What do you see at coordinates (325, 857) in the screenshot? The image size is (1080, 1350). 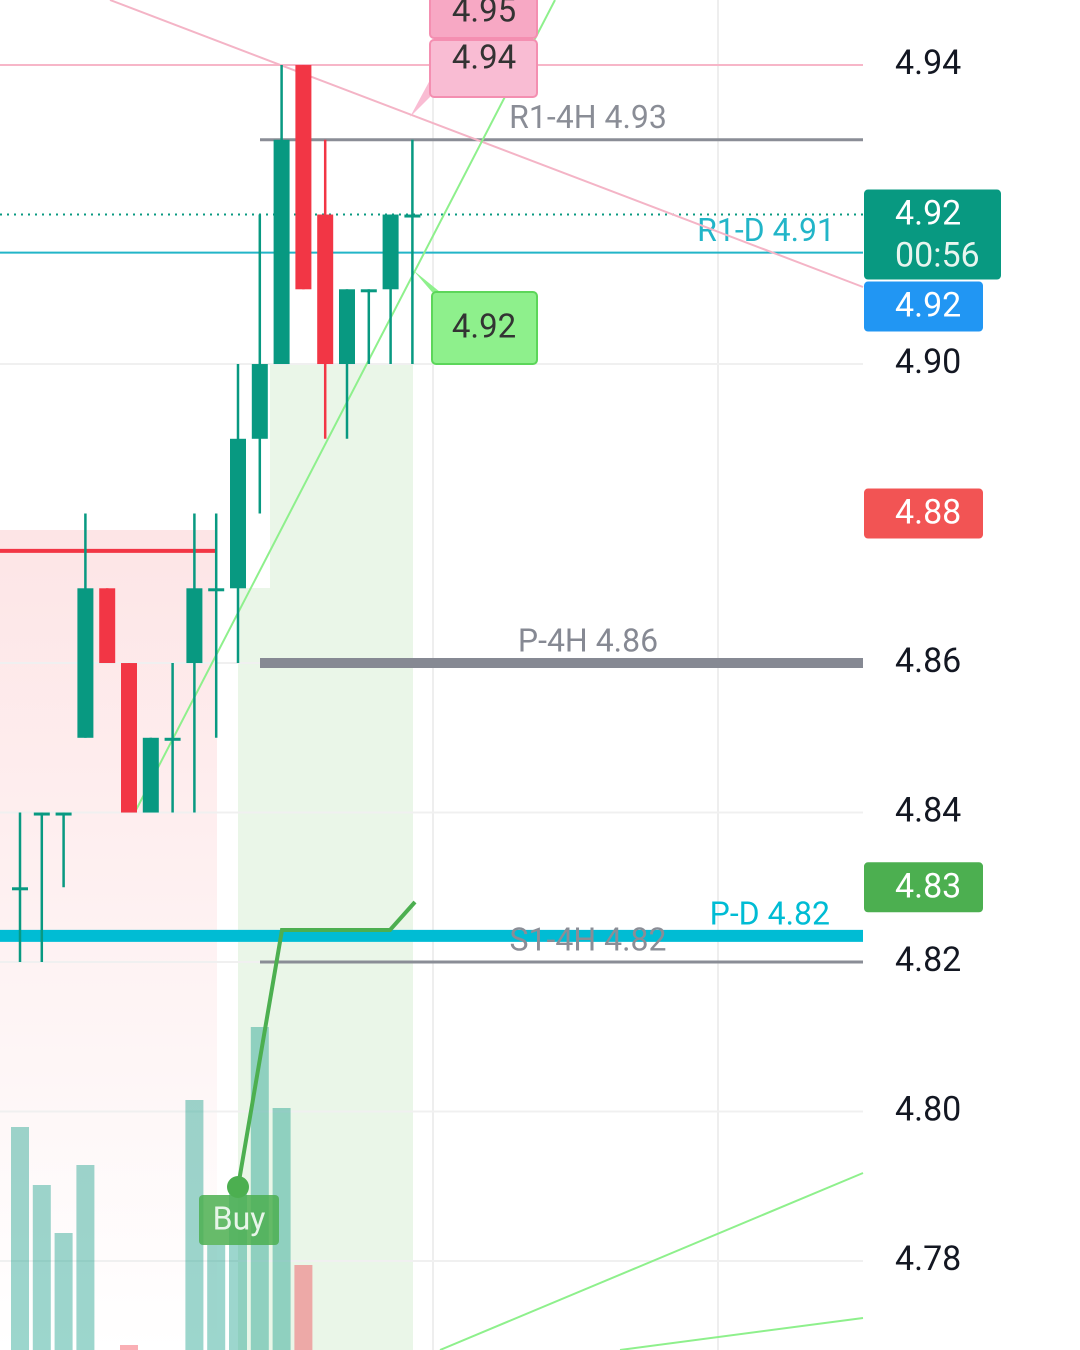 I see `position-shade` at bounding box center [325, 857].